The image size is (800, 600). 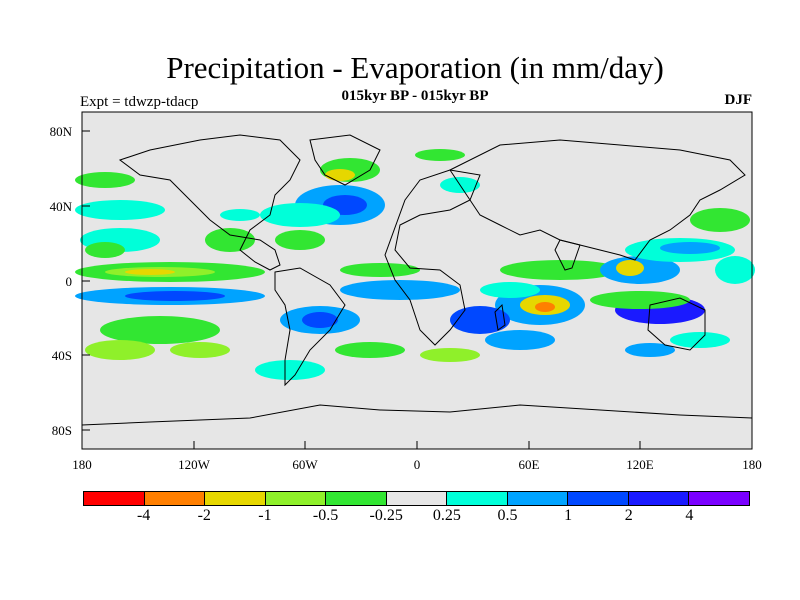 What do you see at coordinates (305, 464) in the screenshot?
I see `x-tick-label: 60W` at bounding box center [305, 464].